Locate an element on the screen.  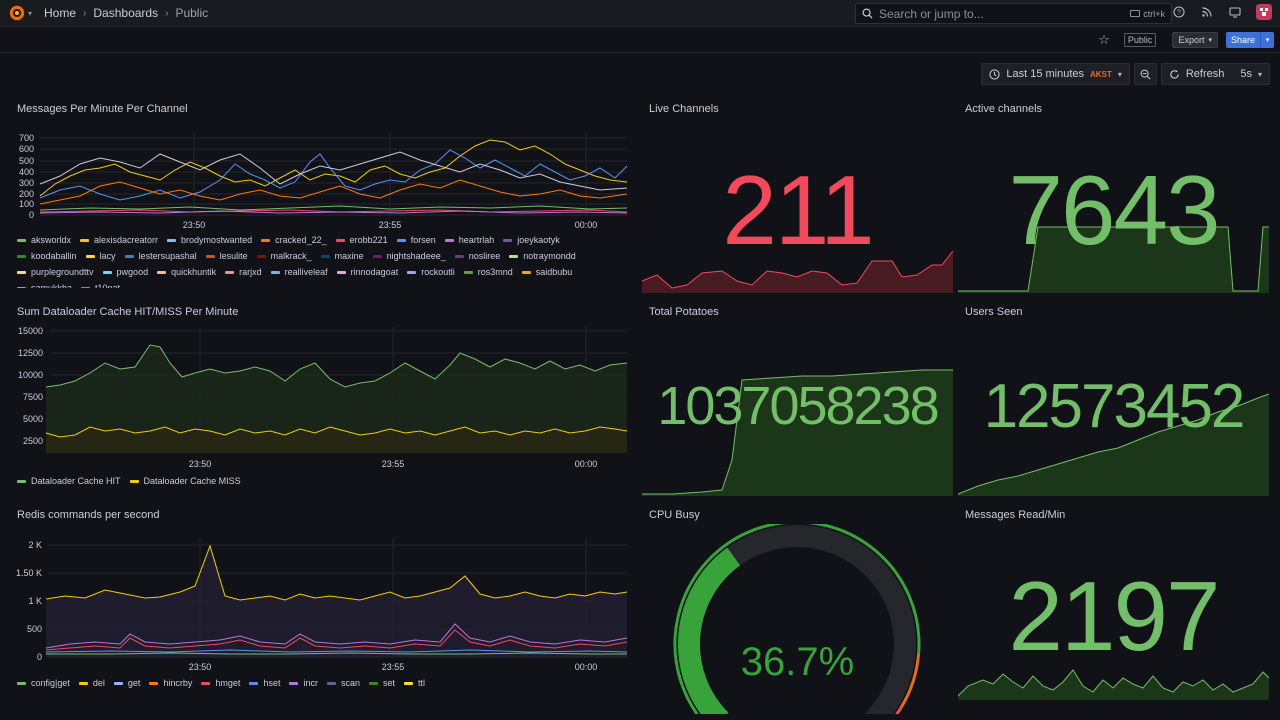
legend-item: koodaballin is located at coordinates (47, 256).